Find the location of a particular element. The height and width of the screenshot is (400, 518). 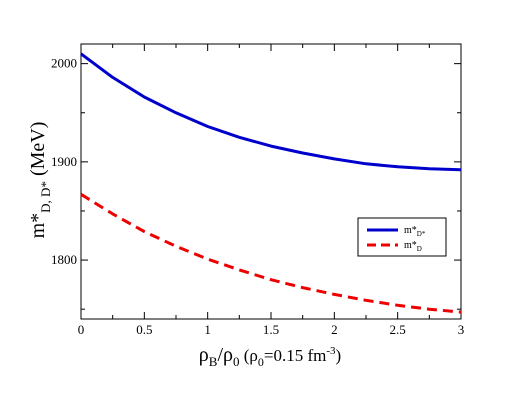

y-tick-label: 1800 is located at coordinates (64, 259).